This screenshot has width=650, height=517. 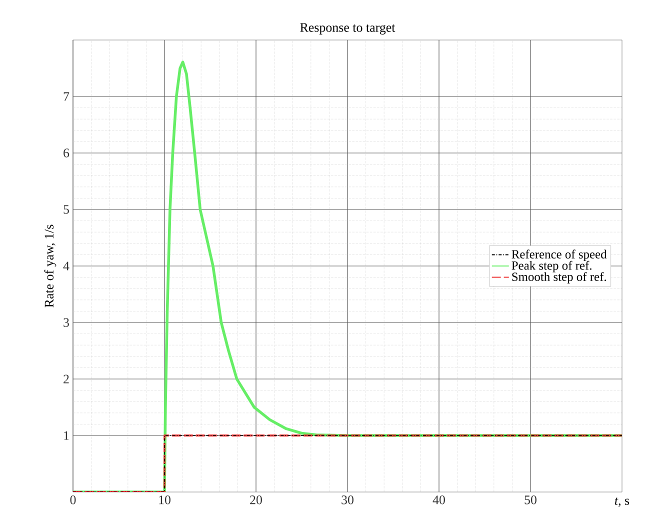 What do you see at coordinates (66, 435) in the screenshot?
I see `y-tick-label: 1` at bounding box center [66, 435].